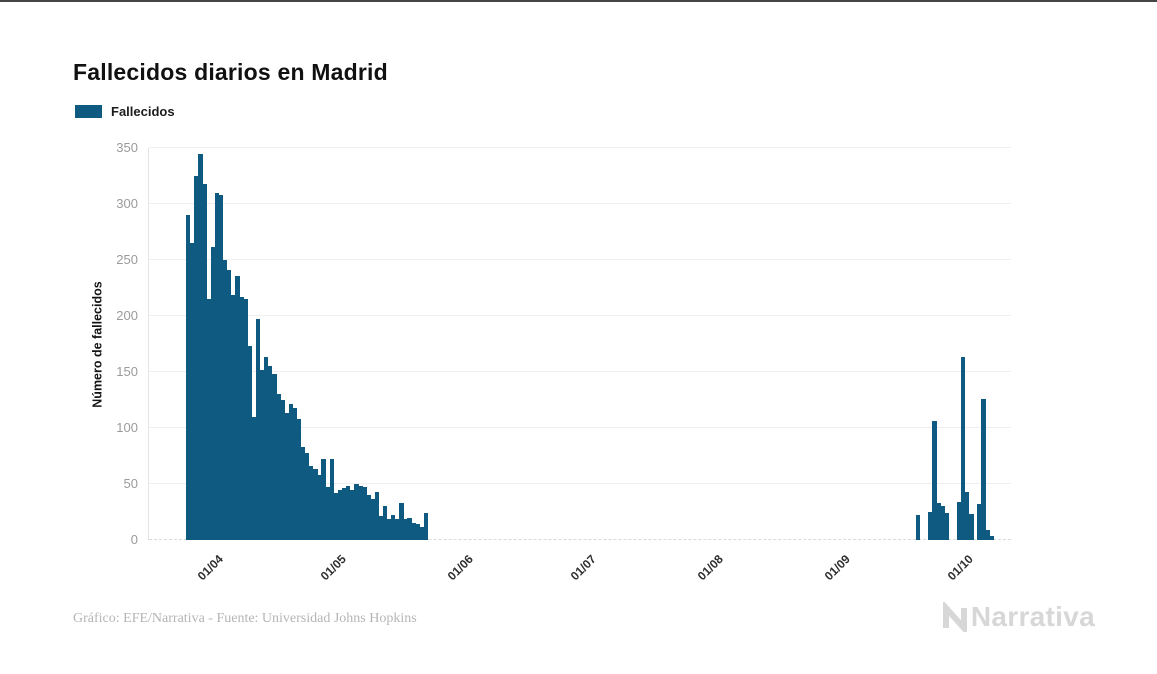  What do you see at coordinates (127, 371) in the screenshot?
I see `y-tick-label: 150` at bounding box center [127, 371].